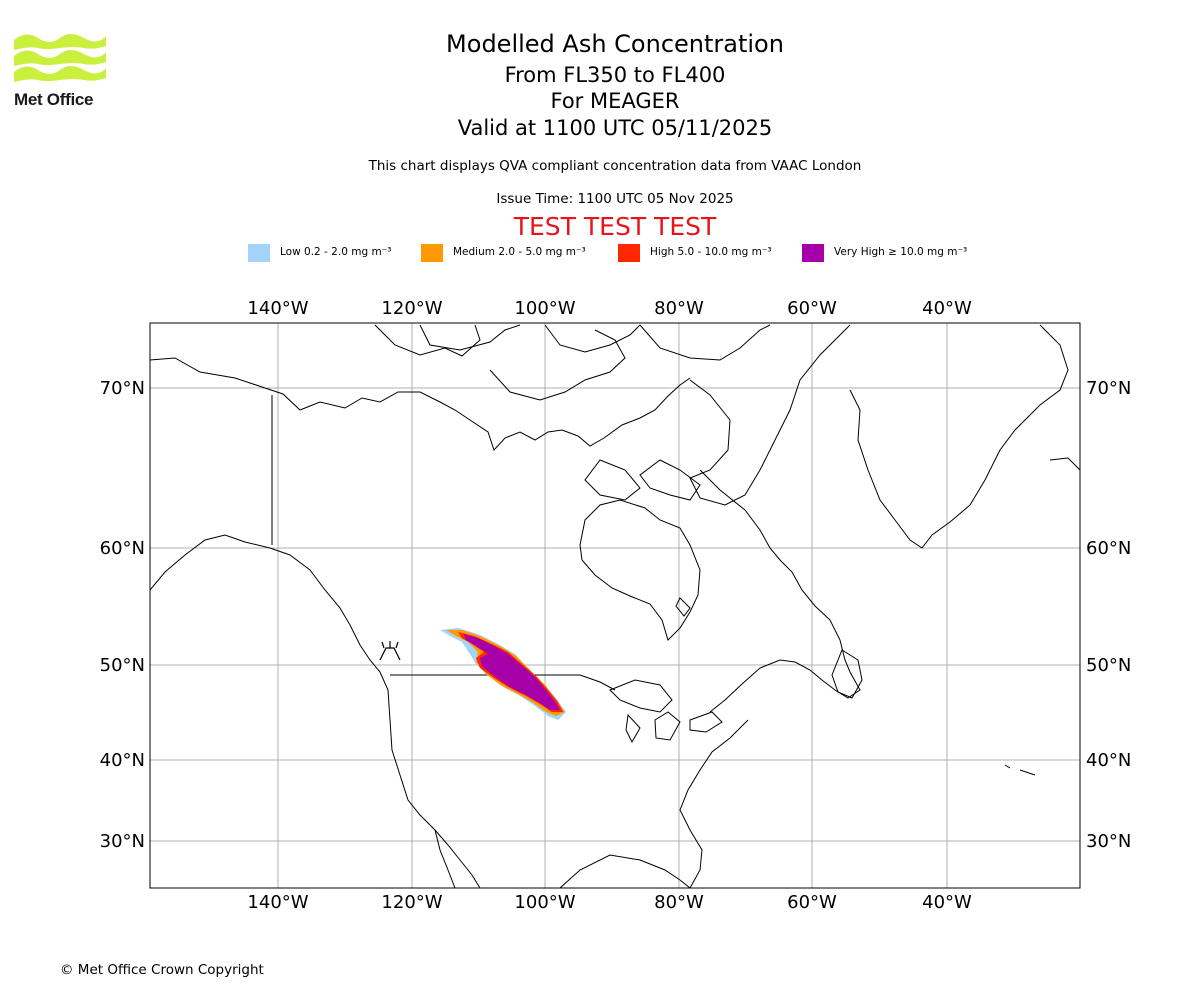 This screenshot has height=1000, width=1200. Describe the element at coordinates (54, 99) in the screenshot. I see `logo-text: Met Office` at that location.